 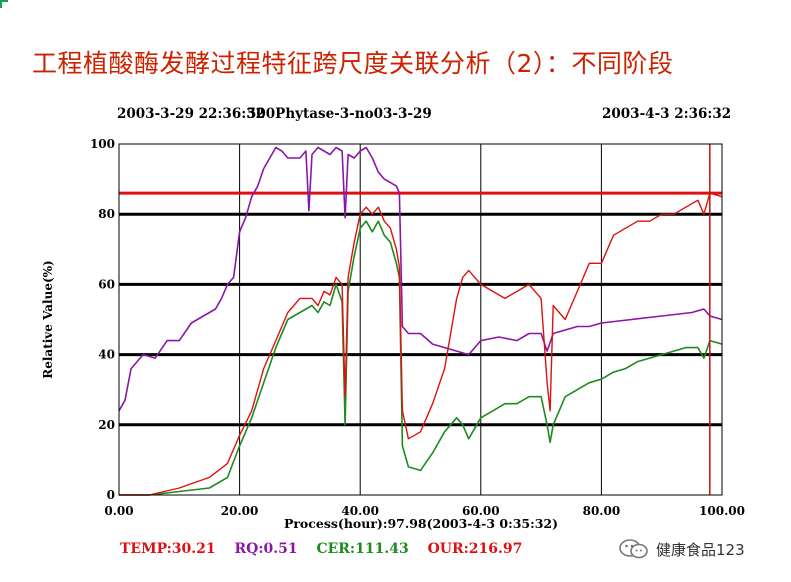 I want to click on watermark: 健康食品123, so click(x=681, y=549).